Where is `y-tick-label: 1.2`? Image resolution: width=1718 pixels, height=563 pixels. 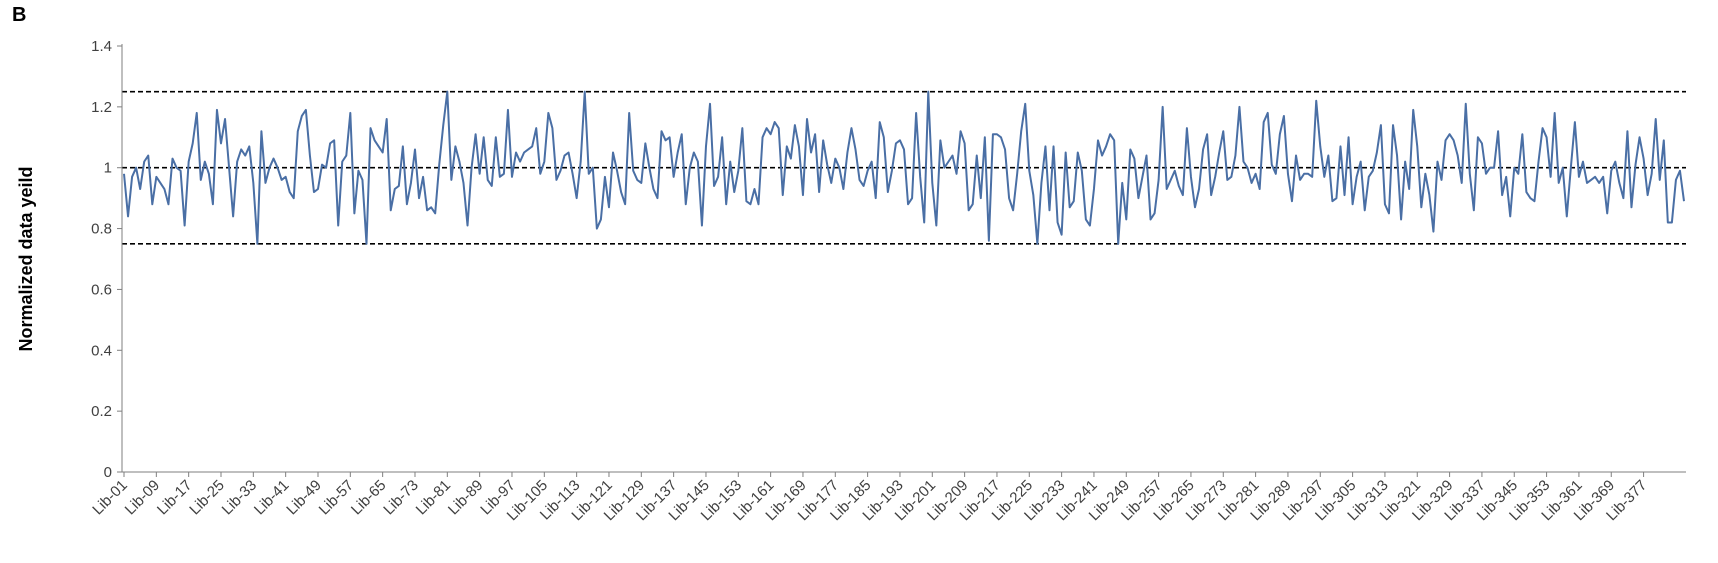
y-tick-label: 1.2 is located at coordinates (101, 107).